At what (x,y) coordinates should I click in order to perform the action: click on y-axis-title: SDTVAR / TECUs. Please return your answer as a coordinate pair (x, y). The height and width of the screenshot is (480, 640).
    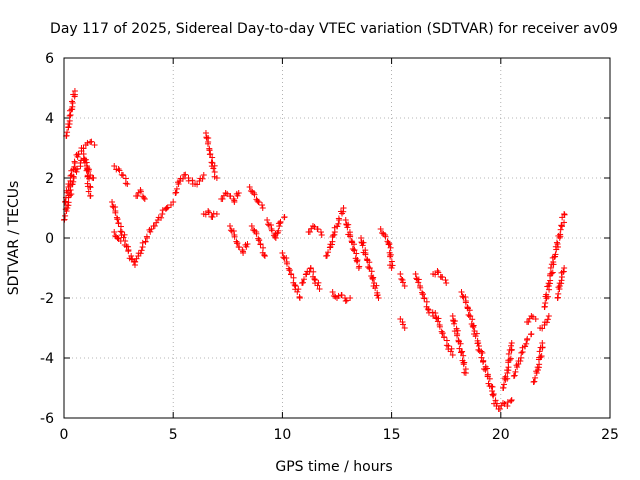
    Looking at the image, I should click on (14, 238).